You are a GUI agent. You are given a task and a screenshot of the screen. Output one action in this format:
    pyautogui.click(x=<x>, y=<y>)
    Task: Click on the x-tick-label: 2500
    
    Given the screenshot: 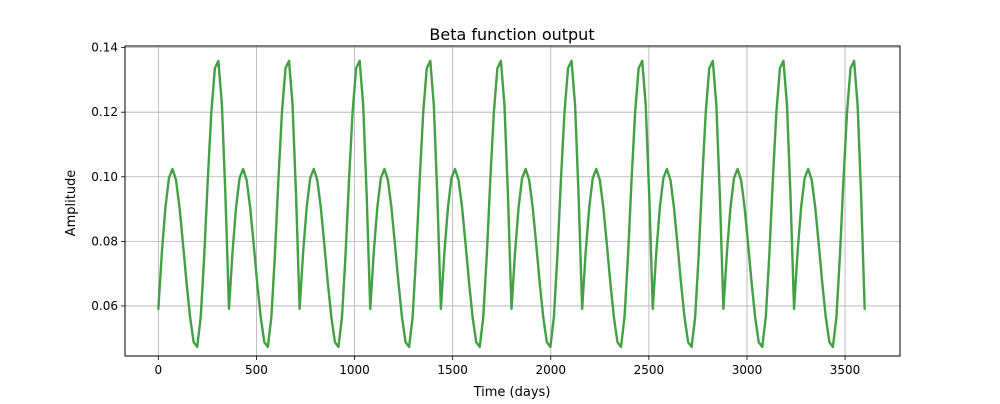 What is the action you would take?
    pyautogui.click(x=649, y=370)
    